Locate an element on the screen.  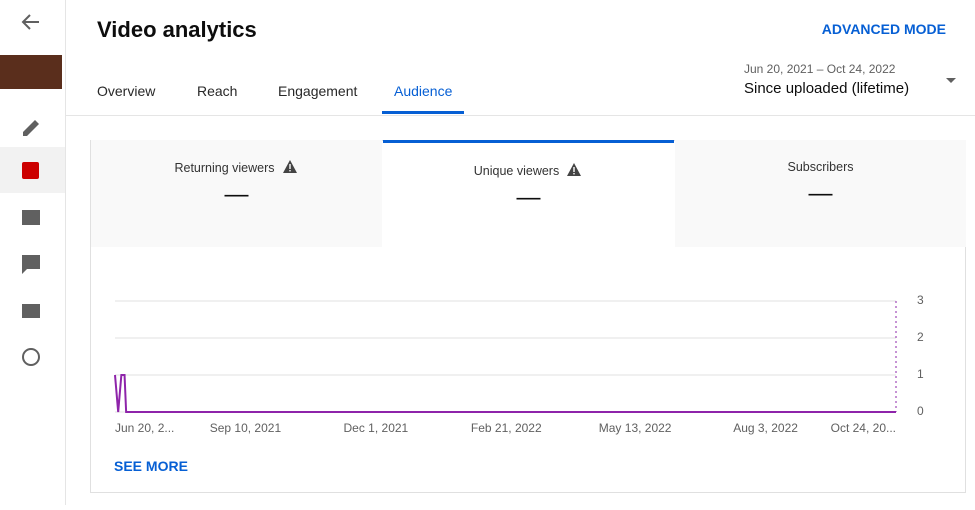
edit-icon is located at coordinates (31, 128).